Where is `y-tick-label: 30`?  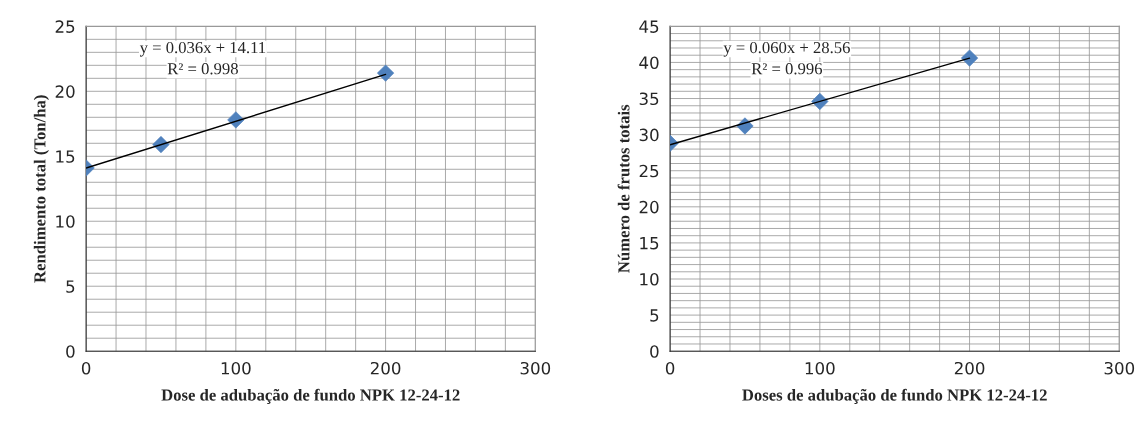
y-tick-label: 30 is located at coordinates (649, 135).